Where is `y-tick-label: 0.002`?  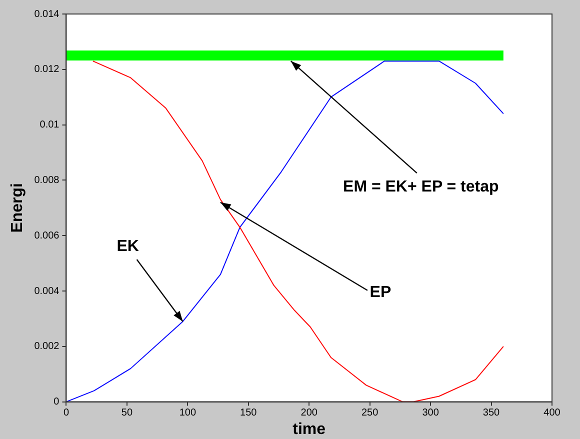
y-tick-label: 0.002 is located at coordinates (47, 346).